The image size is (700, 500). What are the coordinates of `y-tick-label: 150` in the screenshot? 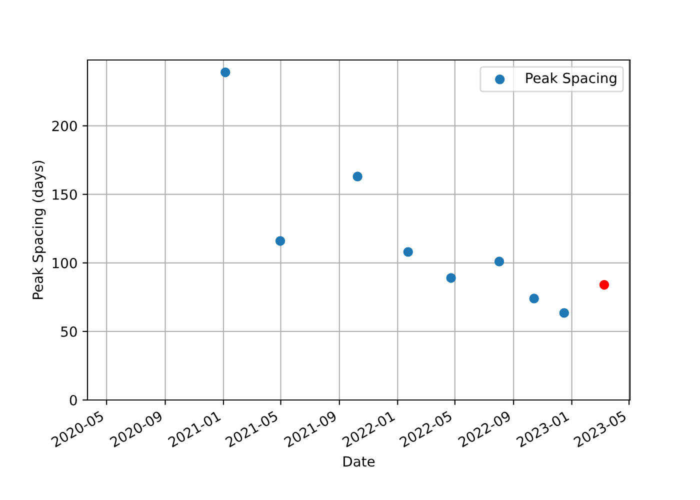 It's located at (64, 194).